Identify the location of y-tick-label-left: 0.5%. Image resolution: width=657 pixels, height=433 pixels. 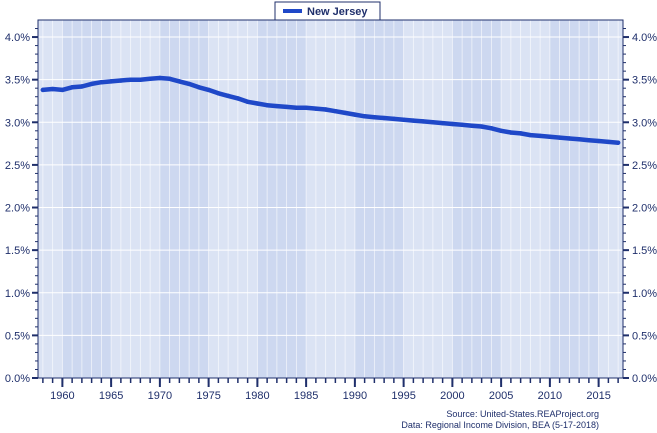
(17, 336).